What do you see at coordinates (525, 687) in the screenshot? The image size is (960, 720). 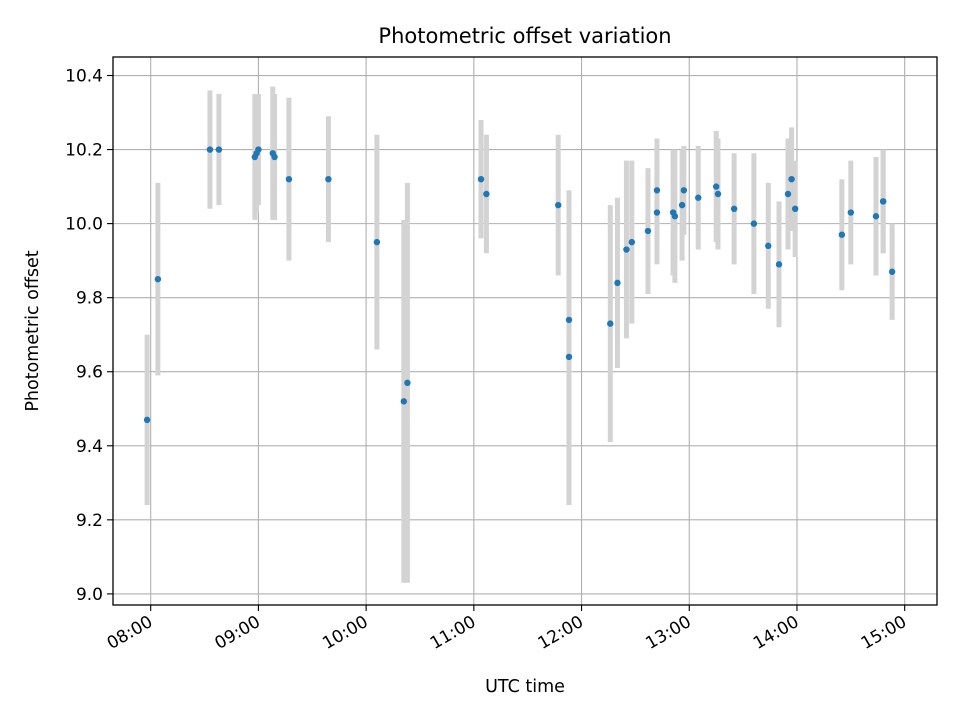 I see `x-axis-title: UTC time` at bounding box center [525, 687].